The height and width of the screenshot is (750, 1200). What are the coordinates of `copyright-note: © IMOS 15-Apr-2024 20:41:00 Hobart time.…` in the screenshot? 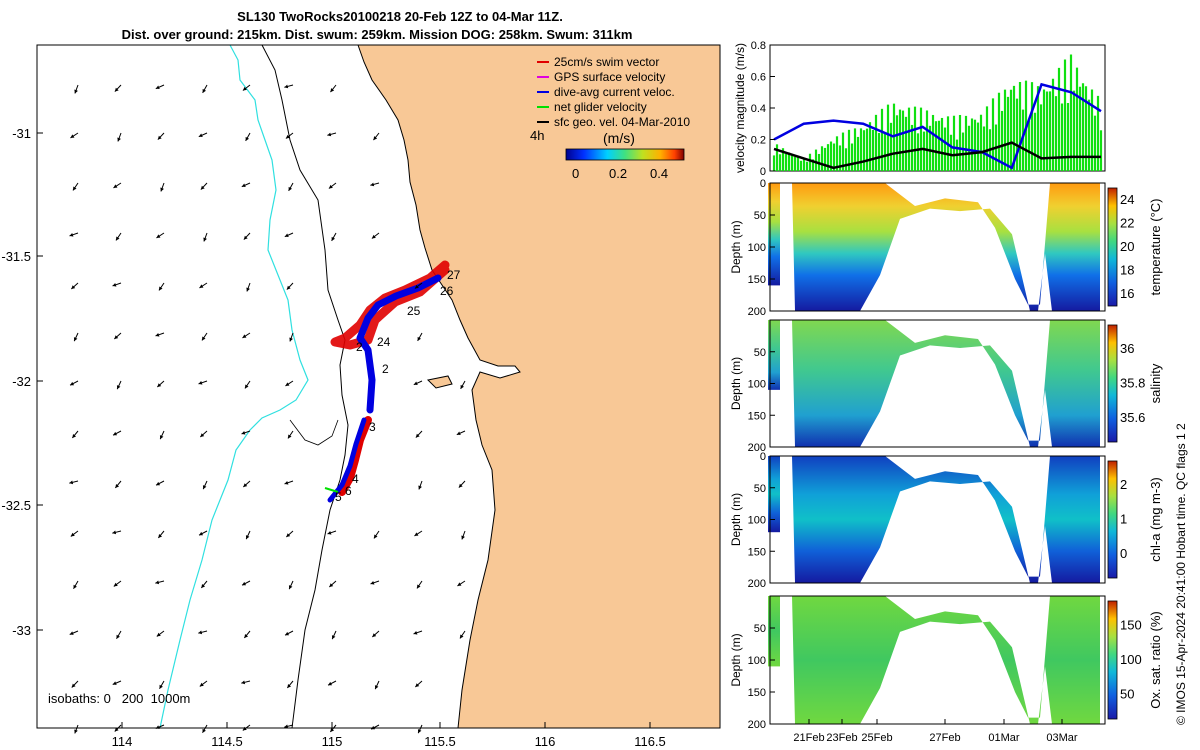 It's located at (1181, 574).